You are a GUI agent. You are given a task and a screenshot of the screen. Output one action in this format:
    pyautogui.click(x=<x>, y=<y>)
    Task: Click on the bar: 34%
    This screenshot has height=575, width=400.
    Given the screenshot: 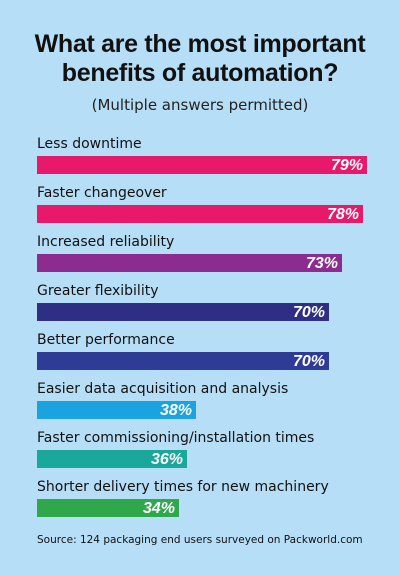 What is the action you would take?
    pyautogui.click(x=108, y=508)
    